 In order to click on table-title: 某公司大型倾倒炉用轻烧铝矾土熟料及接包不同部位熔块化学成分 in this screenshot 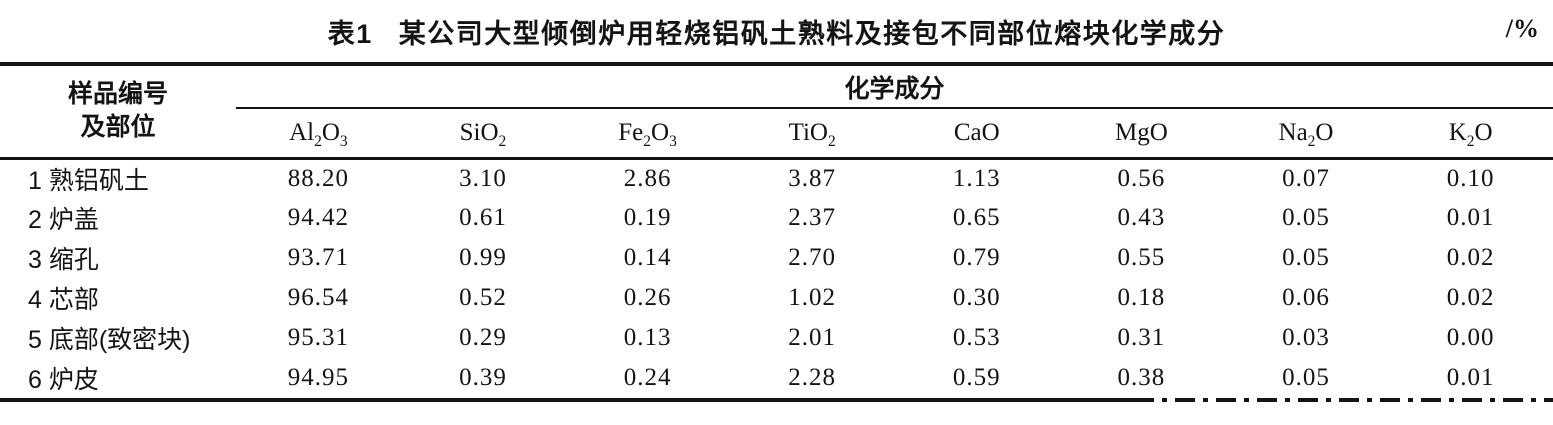, I will do `click(812, 33)`.